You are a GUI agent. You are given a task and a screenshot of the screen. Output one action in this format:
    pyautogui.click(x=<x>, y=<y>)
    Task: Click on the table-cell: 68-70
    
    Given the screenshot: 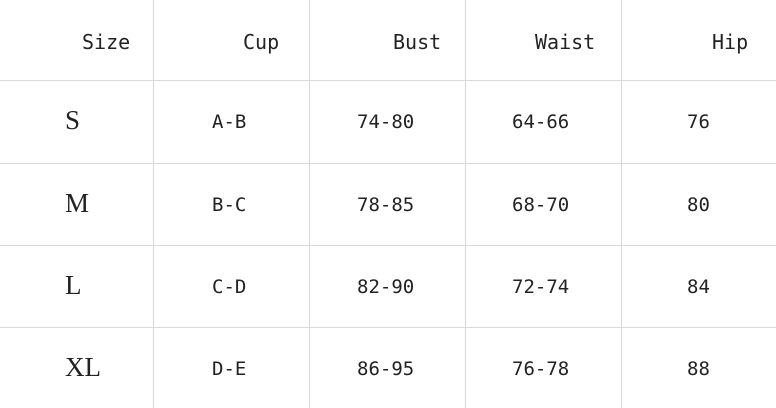 What is the action you would take?
    pyautogui.click(x=541, y=205)
    